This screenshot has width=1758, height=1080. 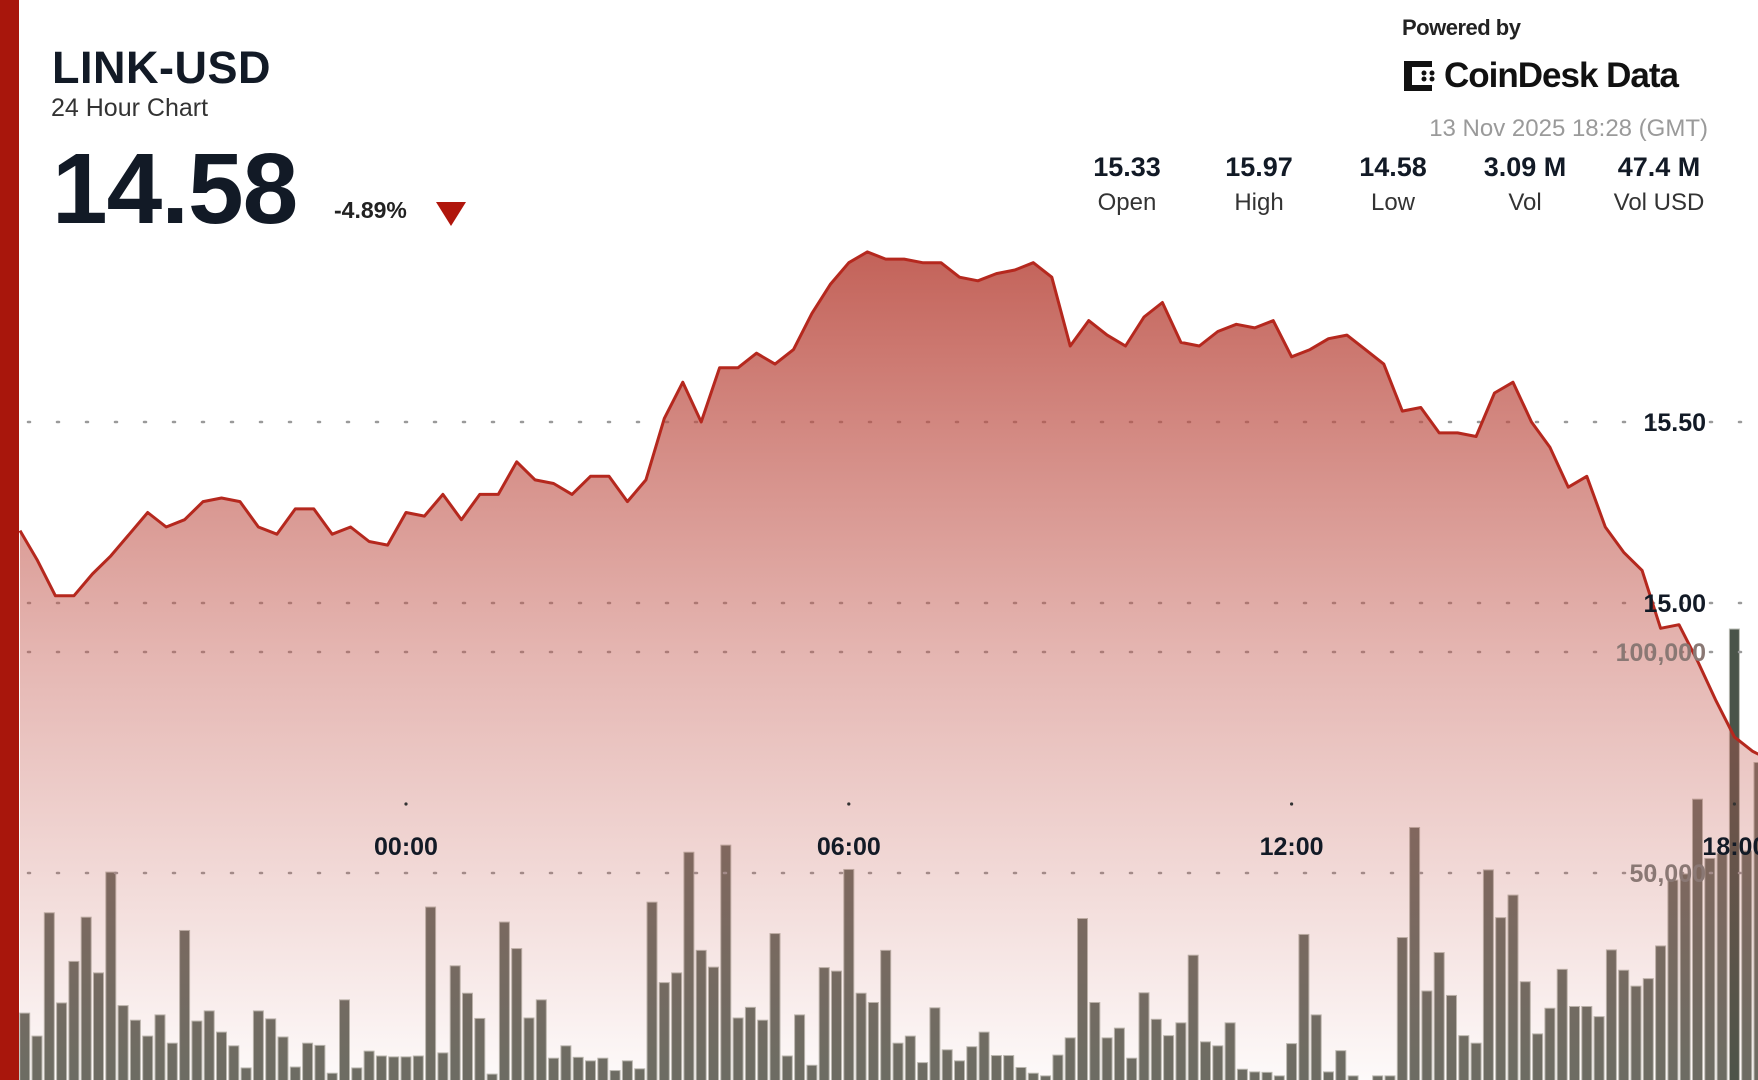 What do you see at coordinates (849, 847) in the screenshot?
I see `time-axis-label: 06:00` at bounding box center [849, 847].